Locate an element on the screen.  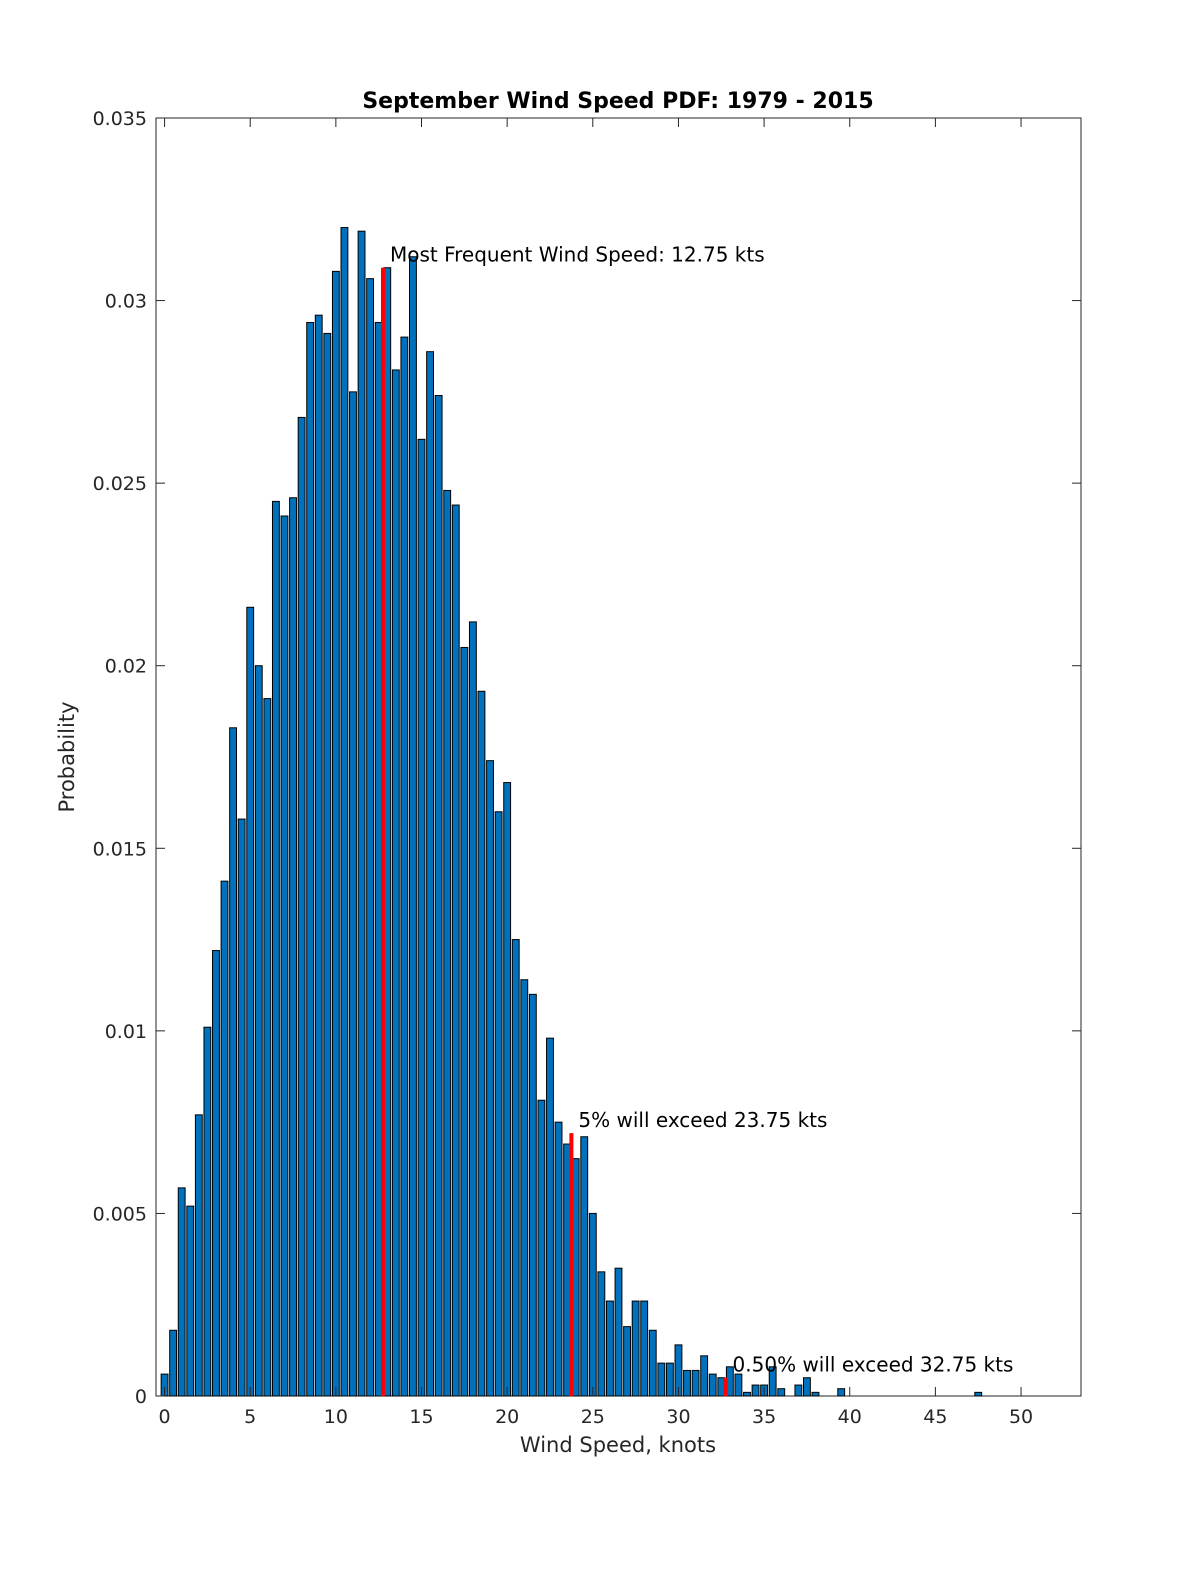
y-tick-label: 0.035 is located at coordinates (120, 119).